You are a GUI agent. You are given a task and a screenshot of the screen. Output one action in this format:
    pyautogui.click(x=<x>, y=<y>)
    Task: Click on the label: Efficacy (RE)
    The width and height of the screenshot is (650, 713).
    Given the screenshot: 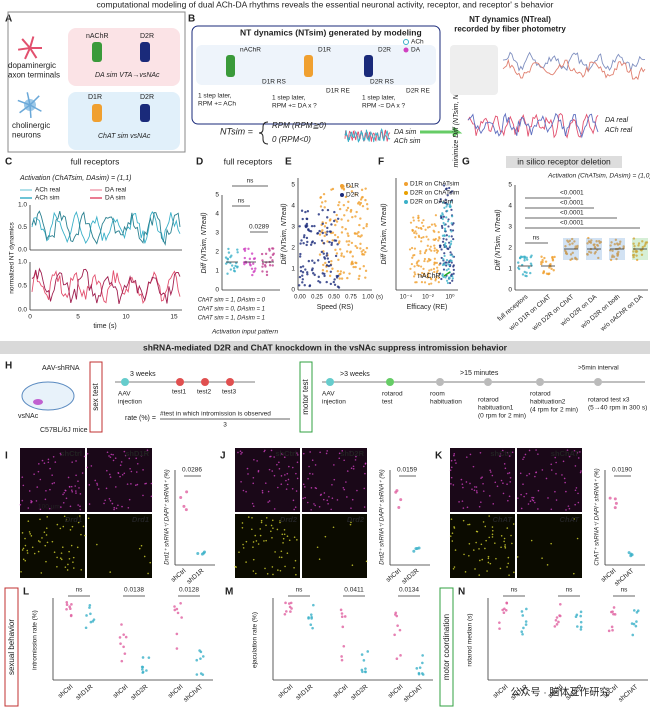 What is the action you would take?
    pyautogui.click(x=427, y=307)
    